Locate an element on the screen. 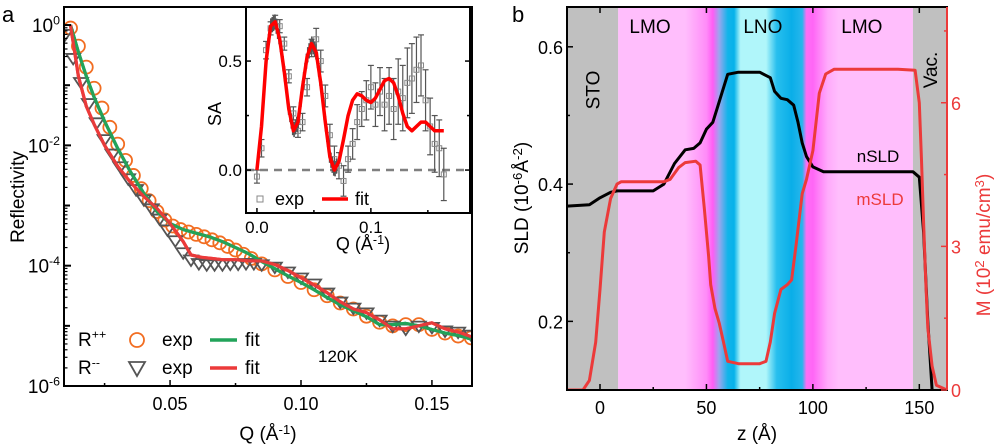 This screenshot has height=444, width=1000. region-vac is located at coordinates (929, 198).